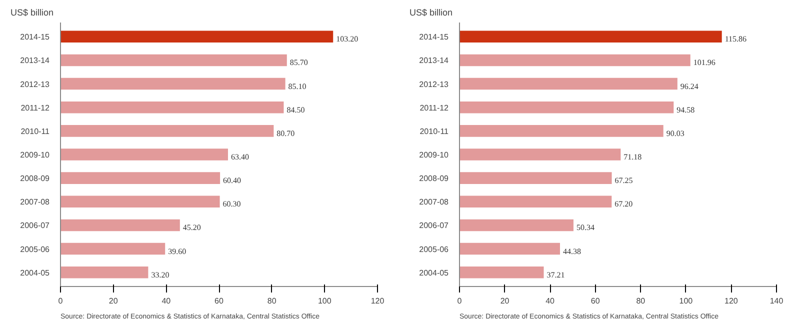  Describe the element at coordinates (239, 157) in the screenshot. I see `data-label: 63.40` at that location.